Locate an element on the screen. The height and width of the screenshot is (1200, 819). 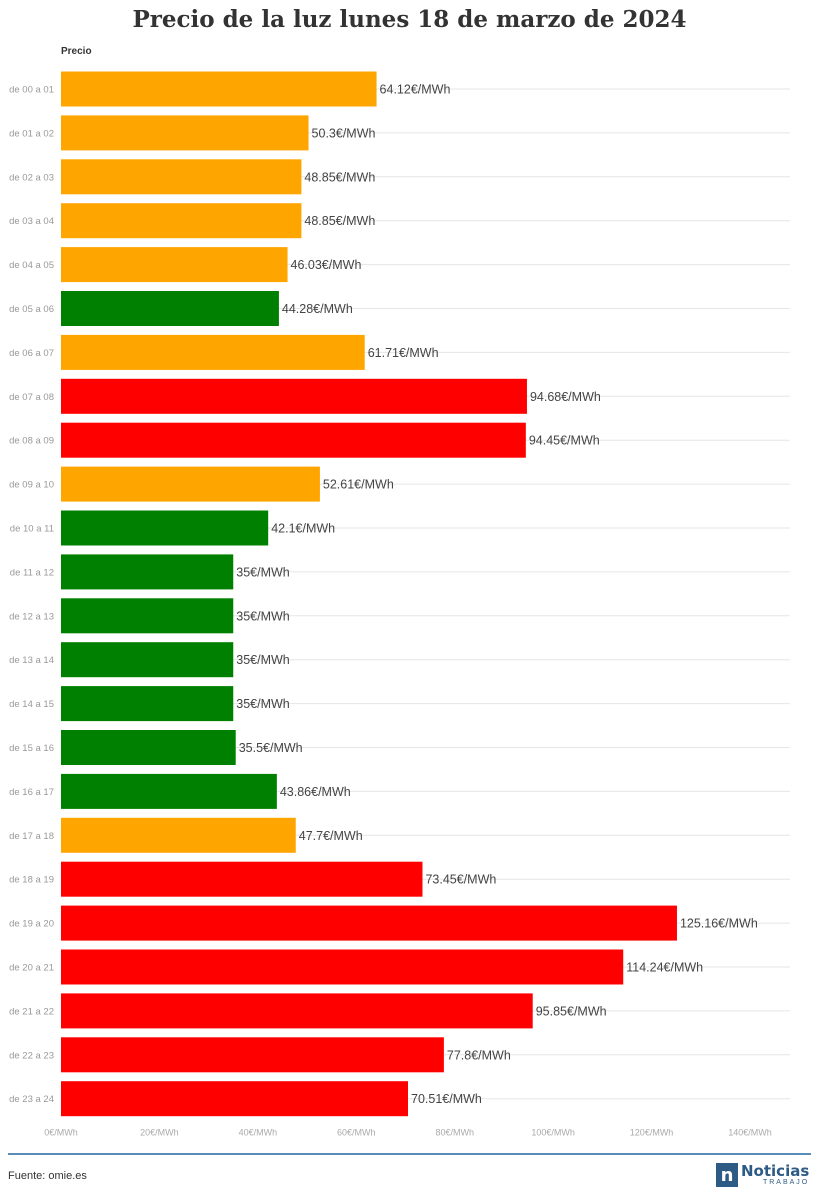
category-label: de 09 a 10 is located at coordinates (31, 485).